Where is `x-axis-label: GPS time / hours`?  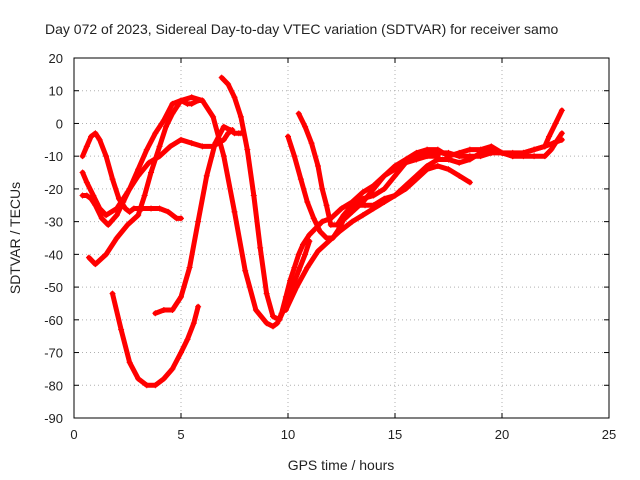 x-axis-label: GPS time / hours is located at coordinates (341, 465).